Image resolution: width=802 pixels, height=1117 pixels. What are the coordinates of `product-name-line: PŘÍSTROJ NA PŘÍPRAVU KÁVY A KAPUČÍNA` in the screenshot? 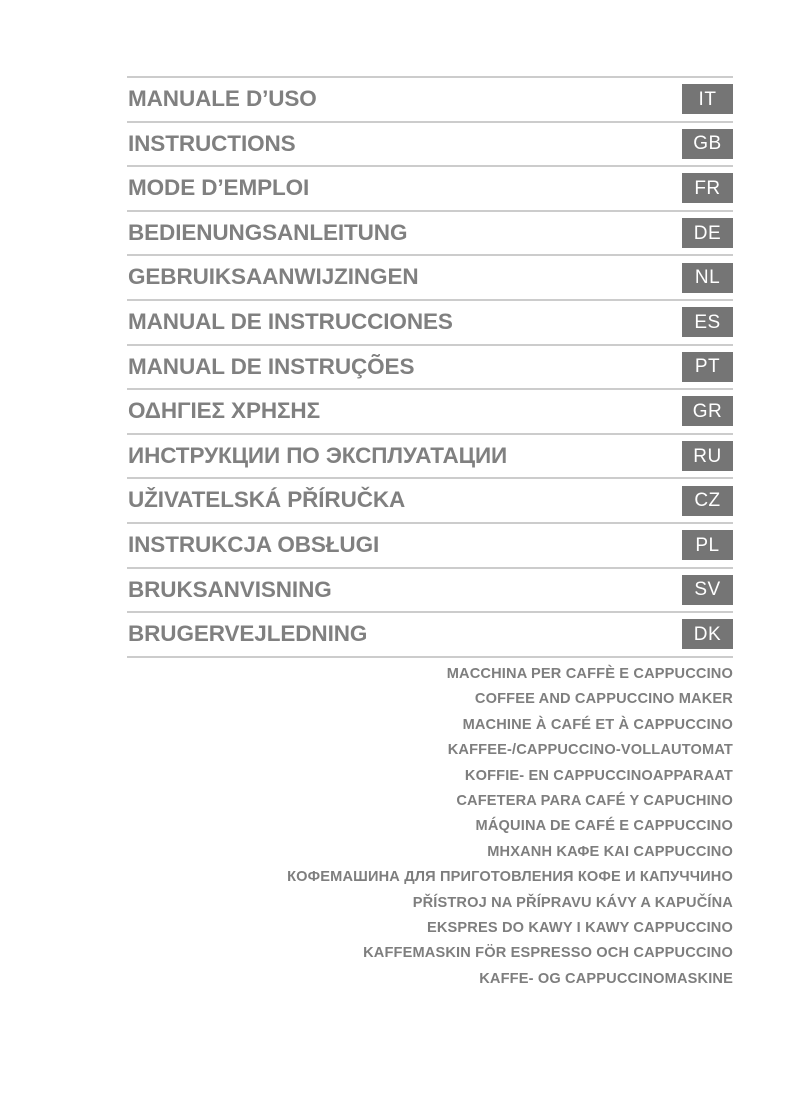 It's located at (572, 902).